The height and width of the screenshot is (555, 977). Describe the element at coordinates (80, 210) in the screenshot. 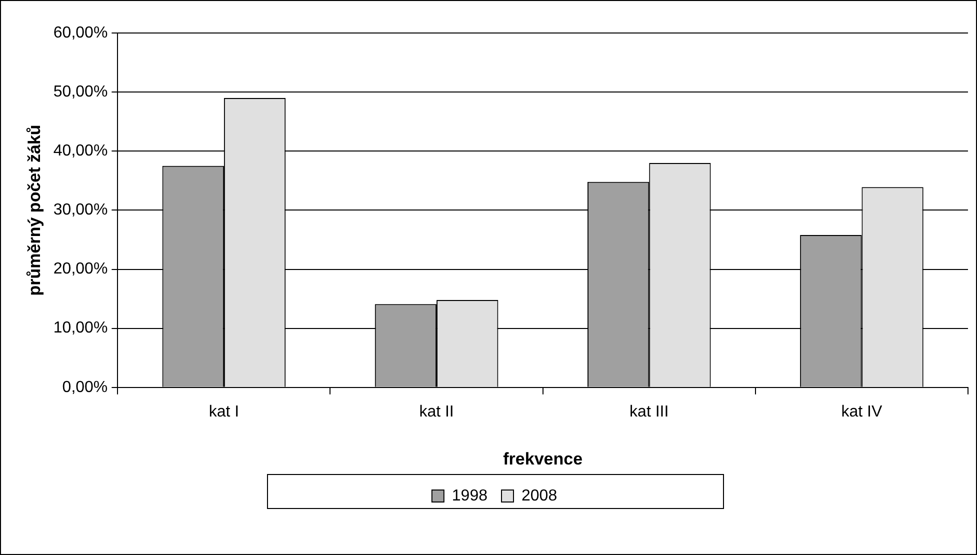

I see `y-tick-label: 30,00%` at that location.